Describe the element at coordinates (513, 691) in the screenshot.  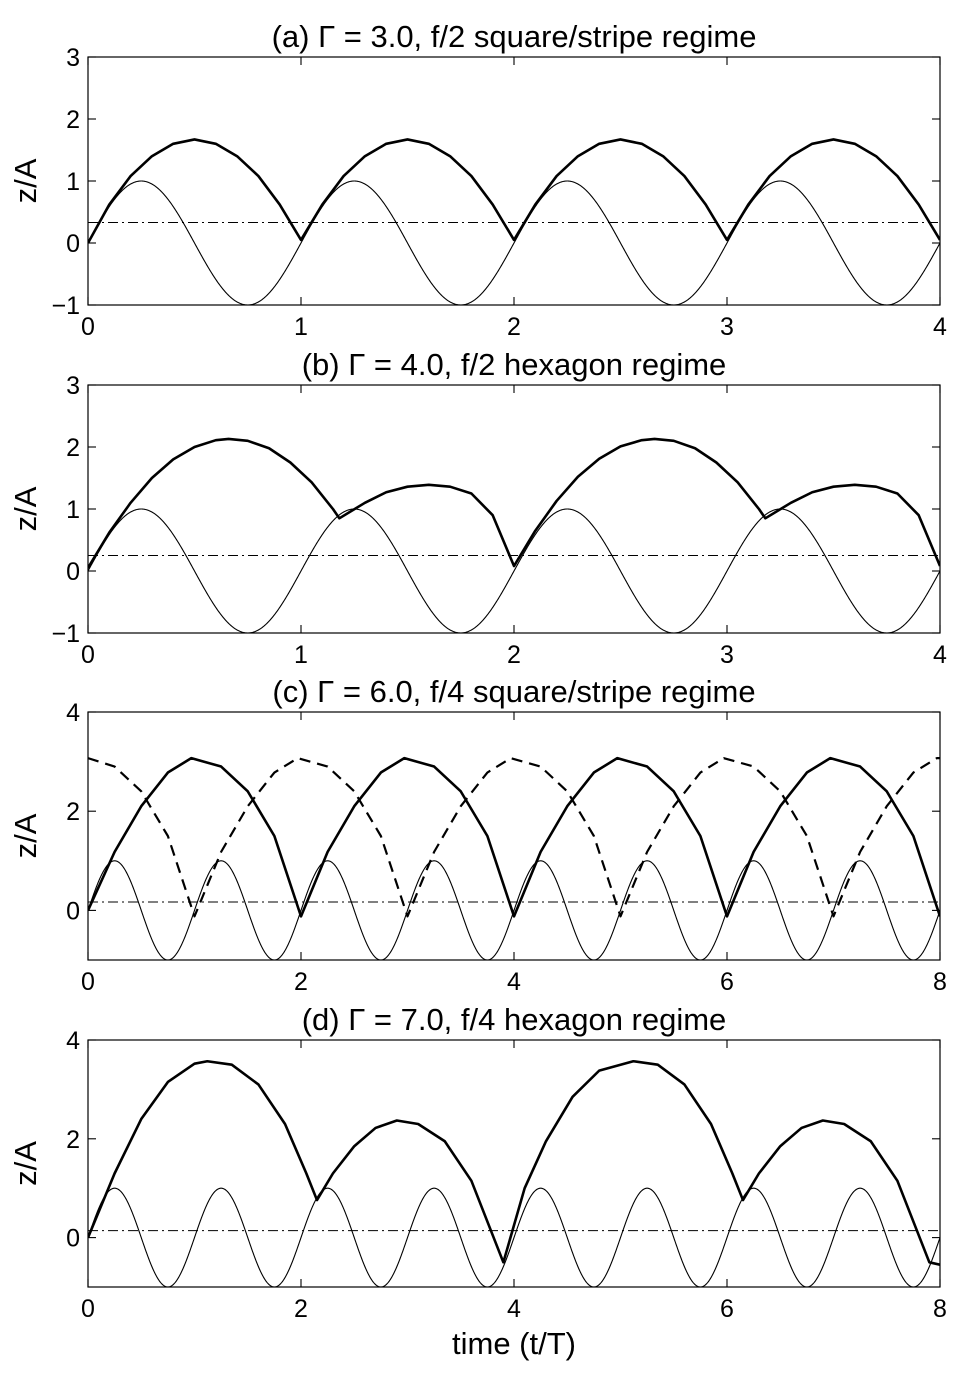
I see `panel-title: (c) Γ = 6.0, f/4 square/stripe regime` at that location.